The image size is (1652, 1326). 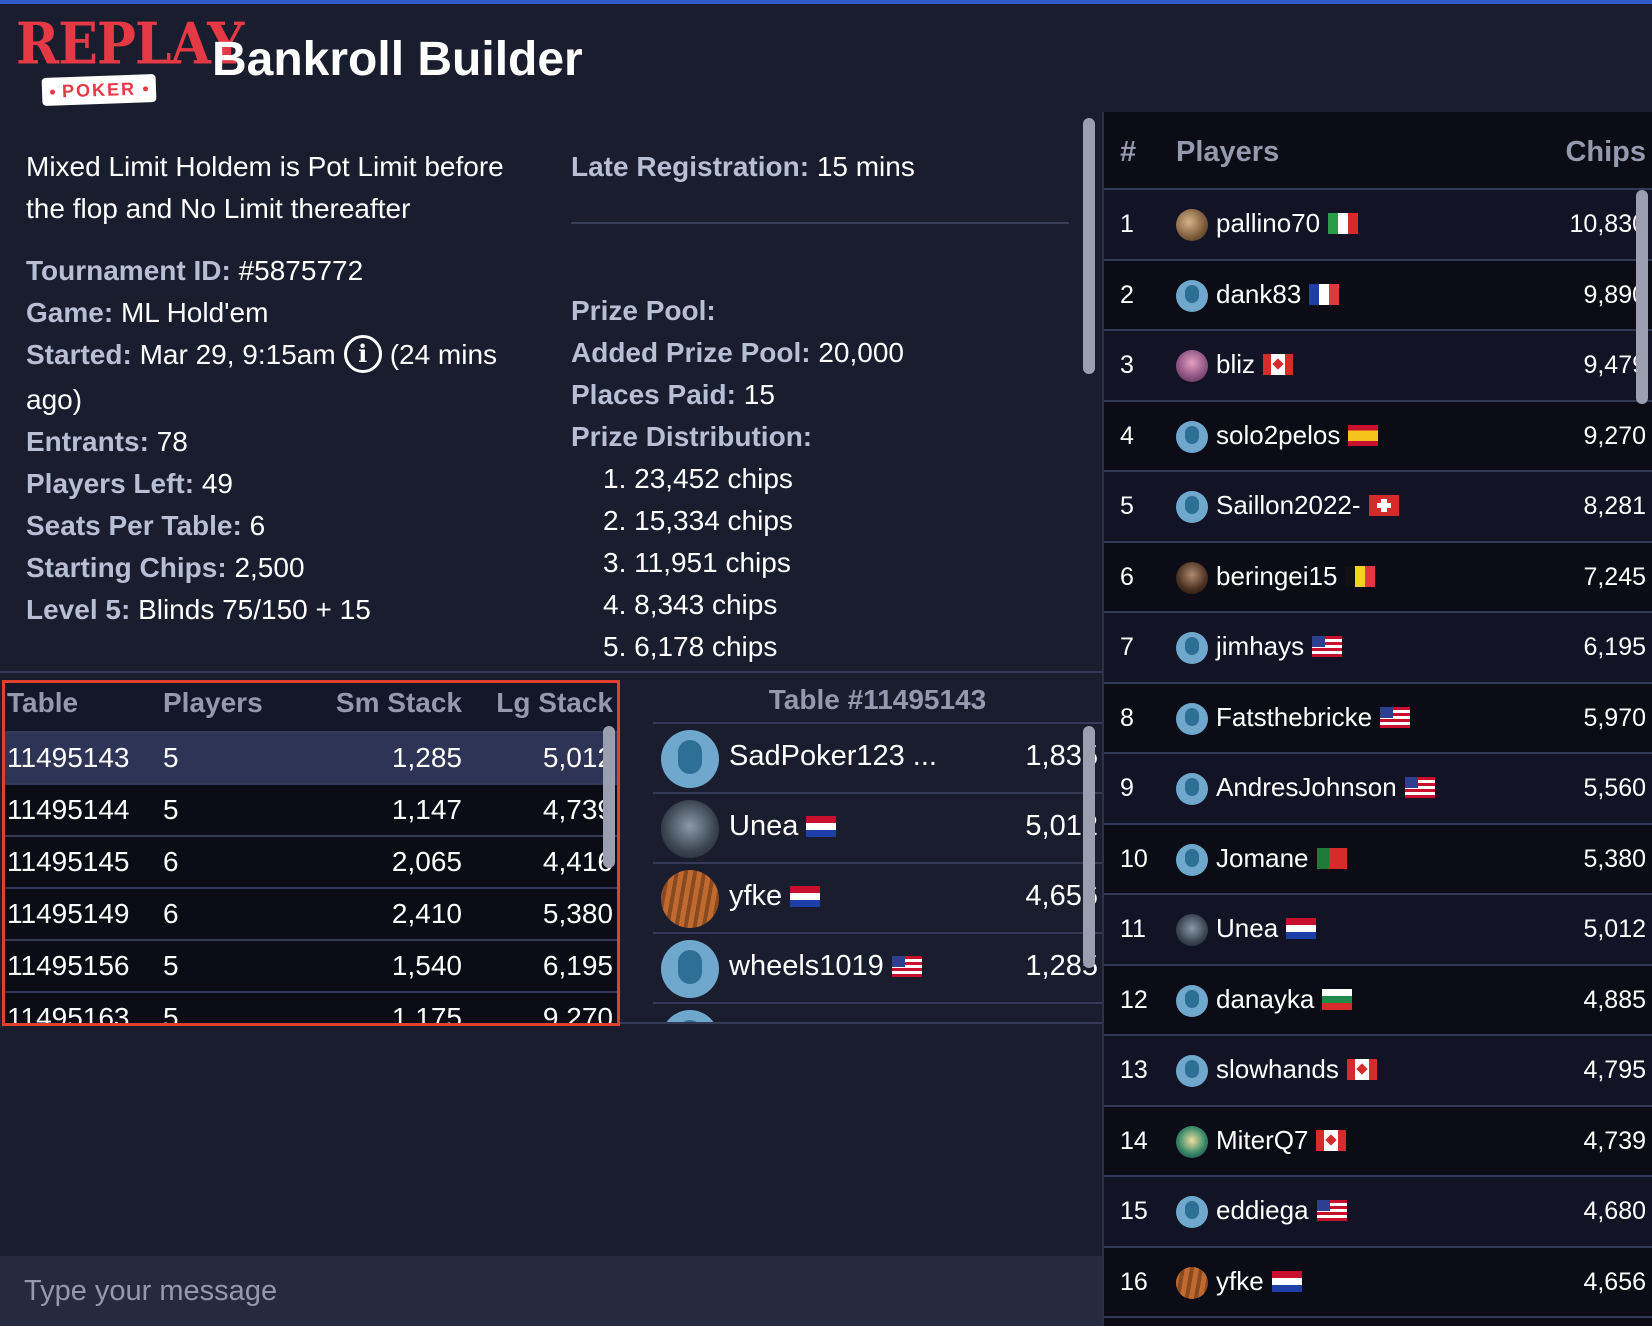 I want to click on logo-word: REPLAY, so click(x=130, y=44).